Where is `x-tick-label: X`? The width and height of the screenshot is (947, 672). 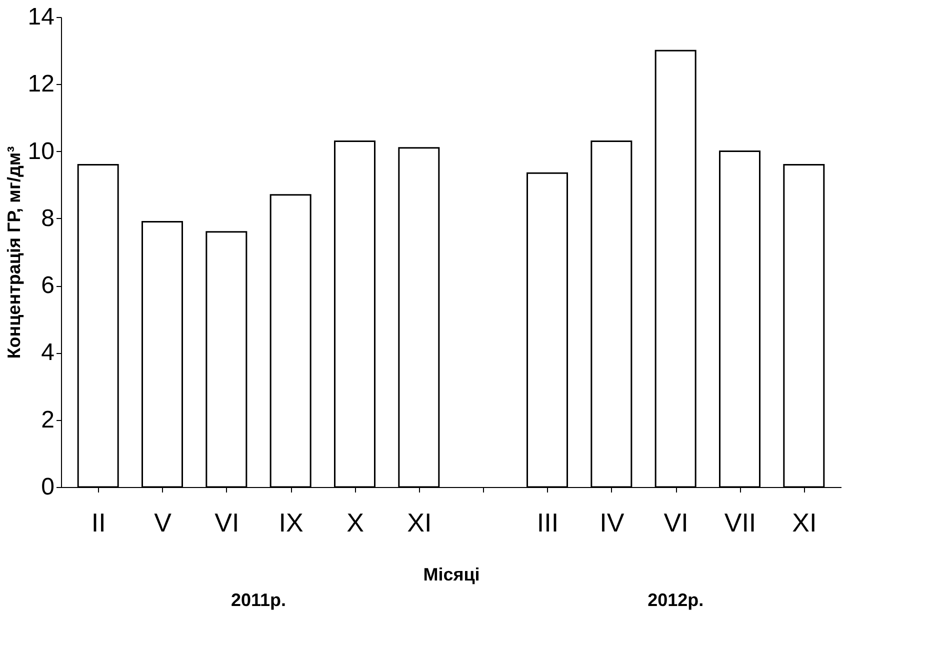 x-tick-label: X is located at coordinates (355, 523).